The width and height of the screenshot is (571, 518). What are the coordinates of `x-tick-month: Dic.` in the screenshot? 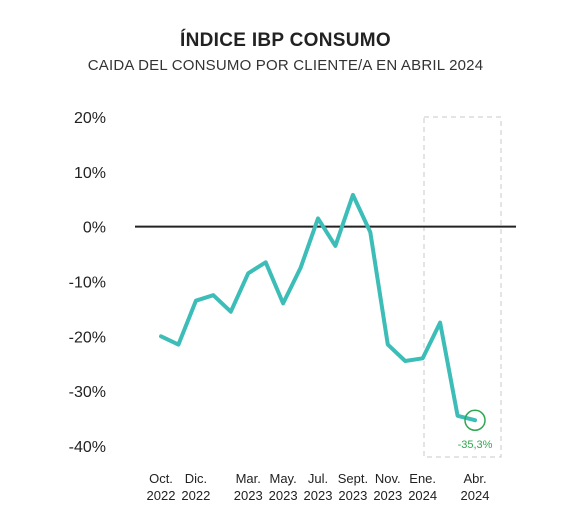 It's located at (196, 478).